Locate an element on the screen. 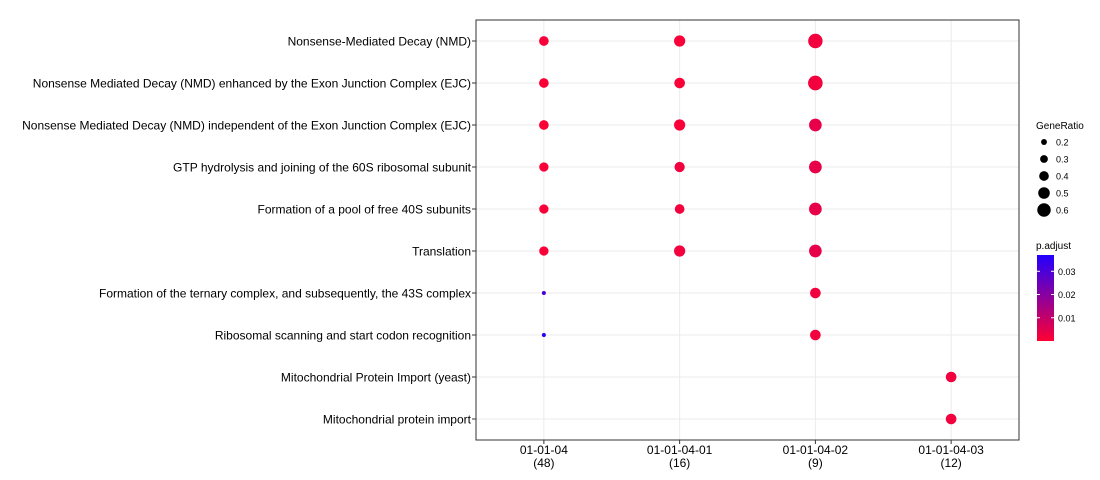 This screenshot has width=1100, height=480. generatio-legend-label: 0.4 is located at coordinates (1062, 177).